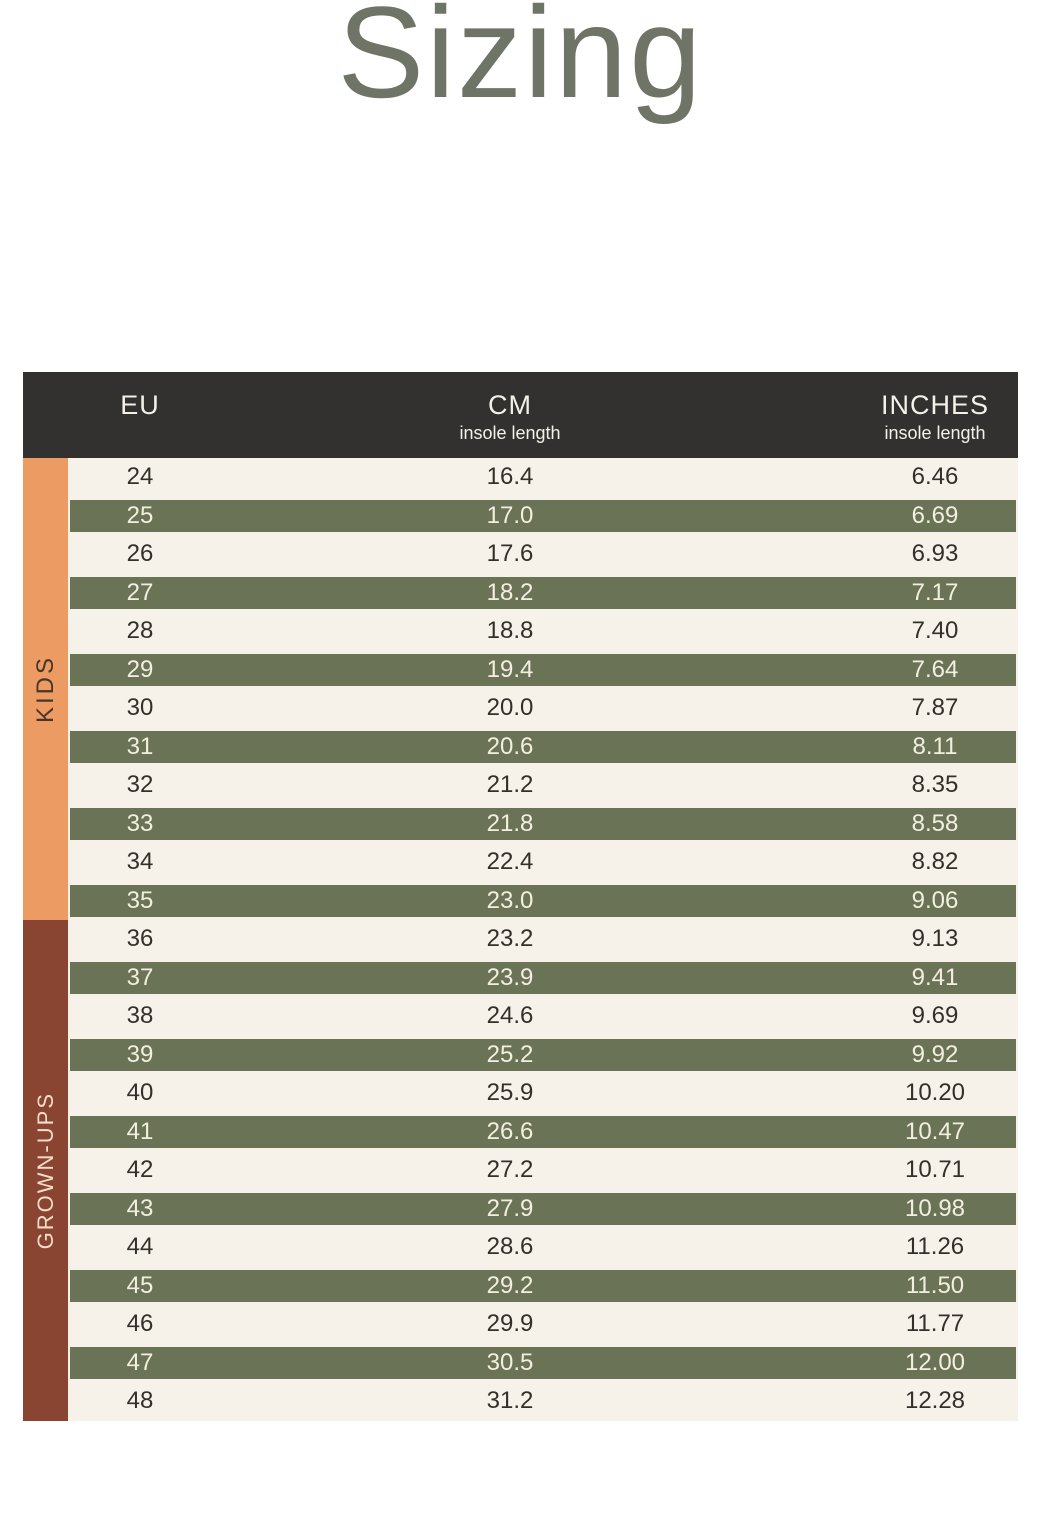  Describe the element at coordinates (140, 1362) in the screenshot. I see `eu-cell: 47` at that location.